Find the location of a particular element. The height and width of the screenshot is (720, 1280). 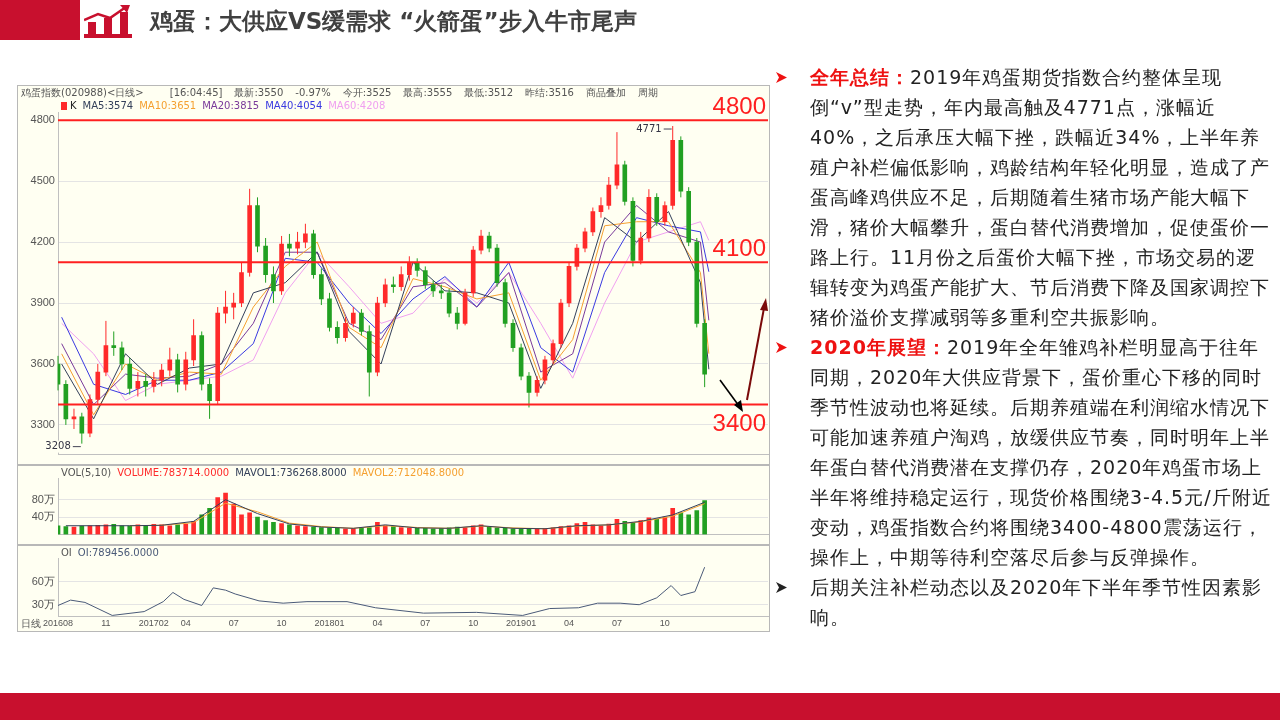

text: 最低:3512 is located at coordinates (489, 92).